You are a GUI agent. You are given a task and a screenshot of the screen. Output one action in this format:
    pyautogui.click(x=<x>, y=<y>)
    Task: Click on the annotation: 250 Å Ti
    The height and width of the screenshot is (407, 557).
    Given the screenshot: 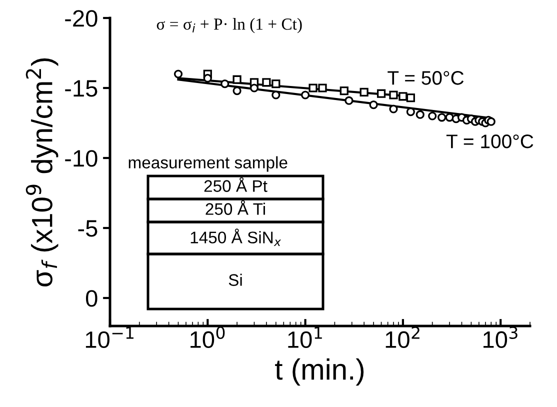 What is the action you would take?
    pyautogui.click(x=235, y=207)
    